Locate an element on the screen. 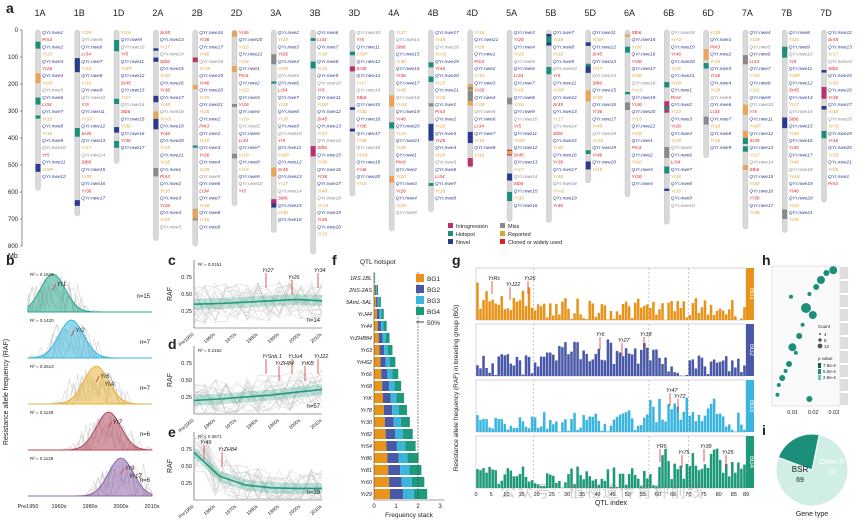  legend-label: Introgression is located at coordinates (472, 227).